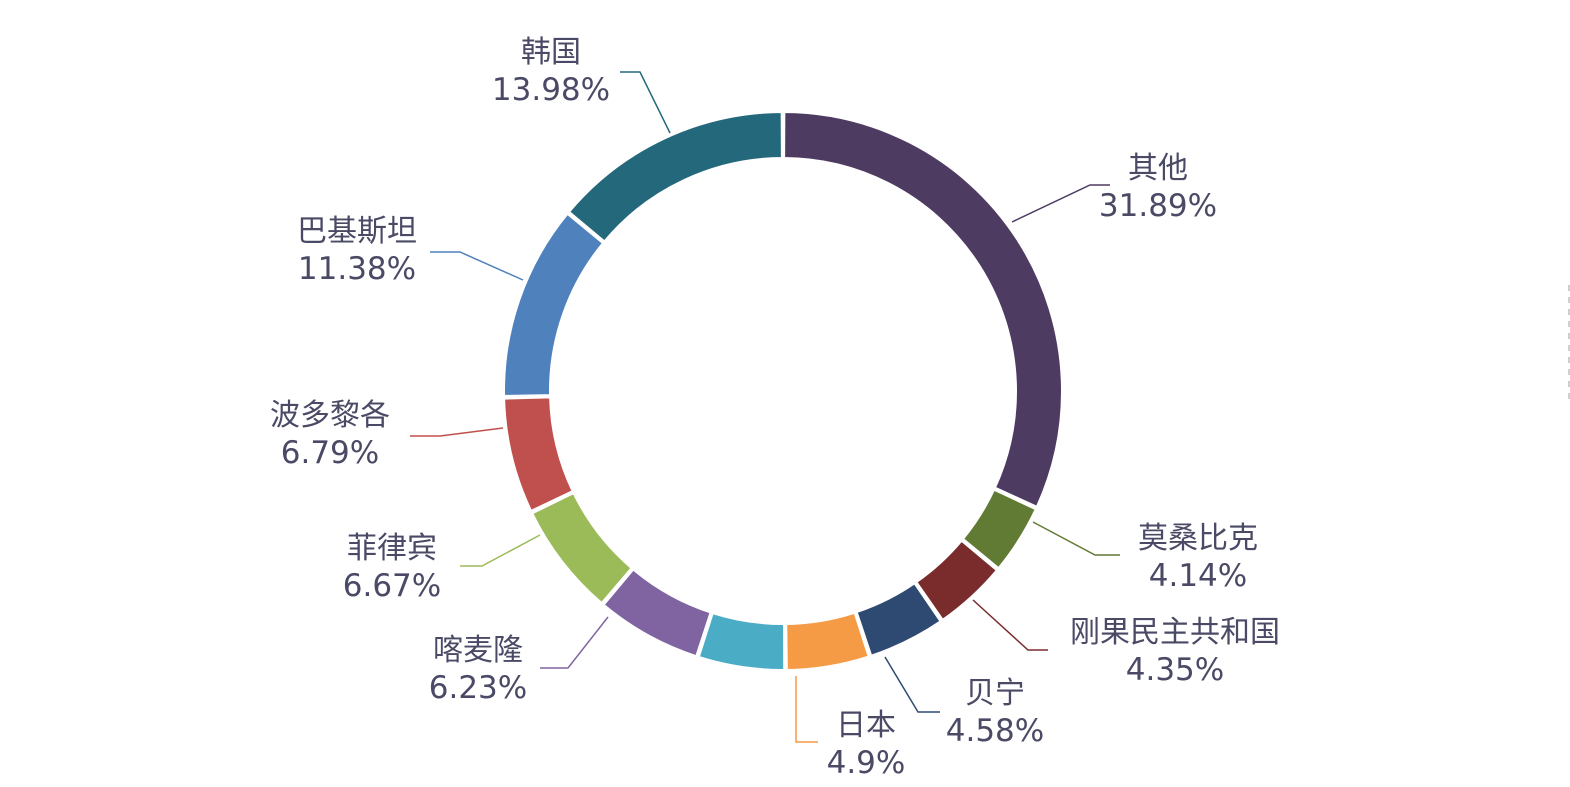 This screenshot has width=1570, height=787. I want to click on slice-label-value-5: 4.9%, so click(866, 763).